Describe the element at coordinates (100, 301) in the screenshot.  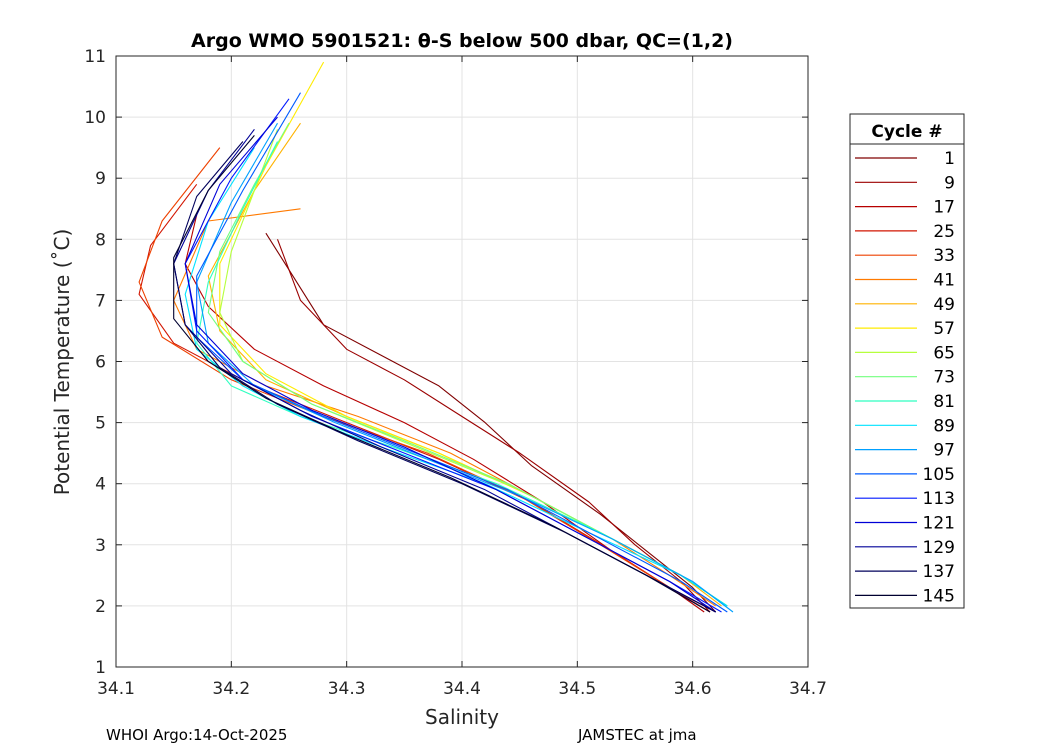
I see `y-tick-label: 7` at that location.